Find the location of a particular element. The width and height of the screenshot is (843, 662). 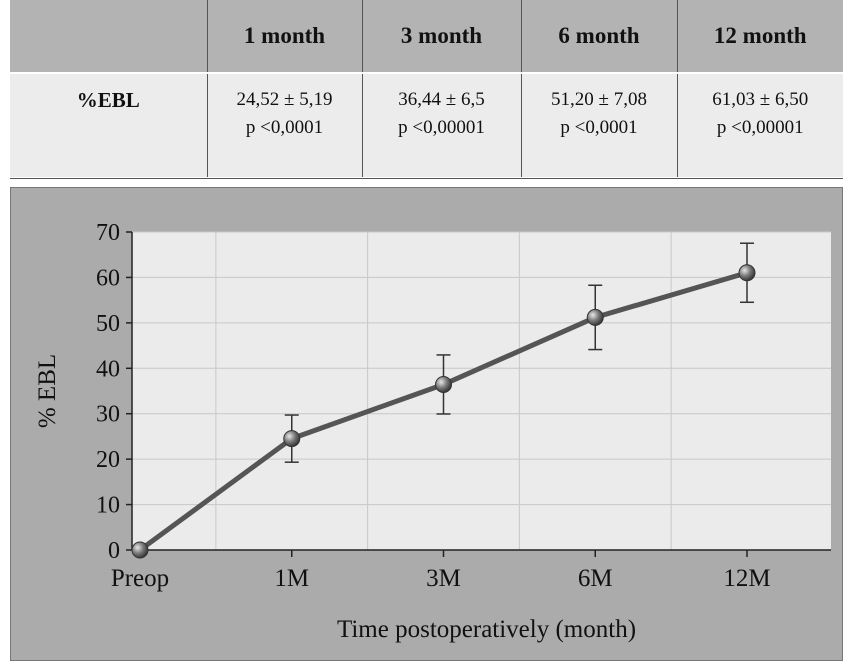

y-tick-label: 0 is located at coordinates (114, 551).